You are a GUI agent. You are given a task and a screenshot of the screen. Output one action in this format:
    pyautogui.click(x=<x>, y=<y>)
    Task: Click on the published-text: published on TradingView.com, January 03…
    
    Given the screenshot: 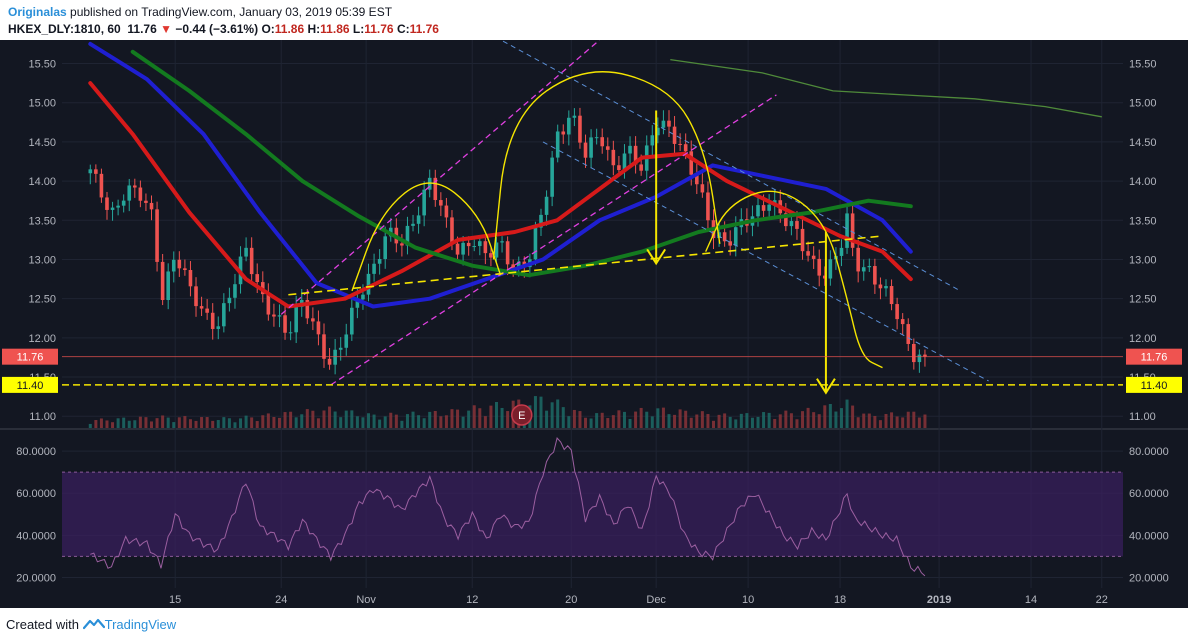 What is the action you would take?
    pyautogui.click(x=231, y=12)
    